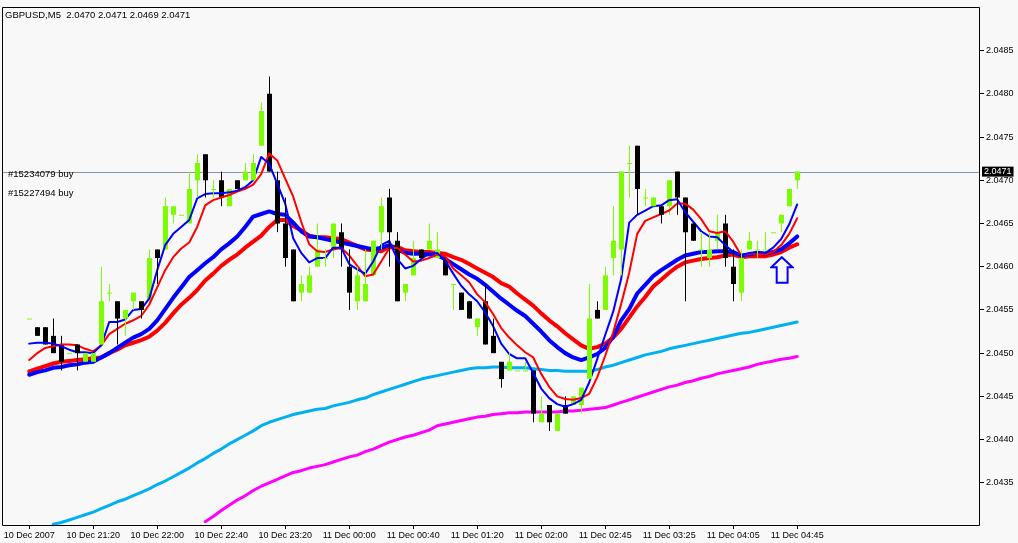 Image resolution: width=1018 pixels, height=543 pixels. Describe the element at coordinates (605, 534) in the screenshot. I see `x-tick-label: 11 Dec 02:45` at that location.